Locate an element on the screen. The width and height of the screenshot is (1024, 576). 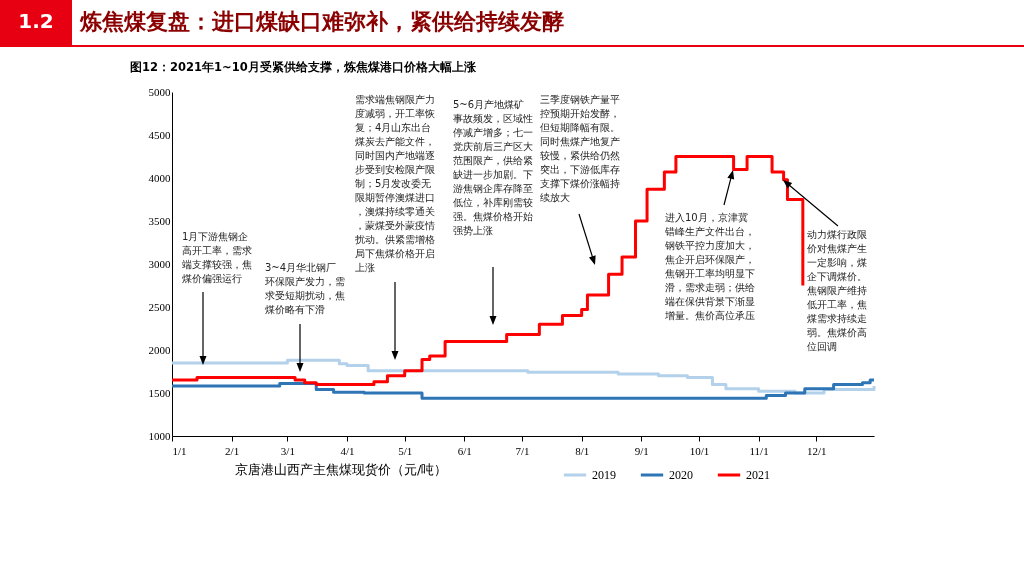
text: 动力煤行政限价对焦煤产生一定影响，煤企下调煤价。焦钢限产维持低开工率，焦煤需求持续走弱。焦煤价高位回调 is located at coordinates (837, 290).